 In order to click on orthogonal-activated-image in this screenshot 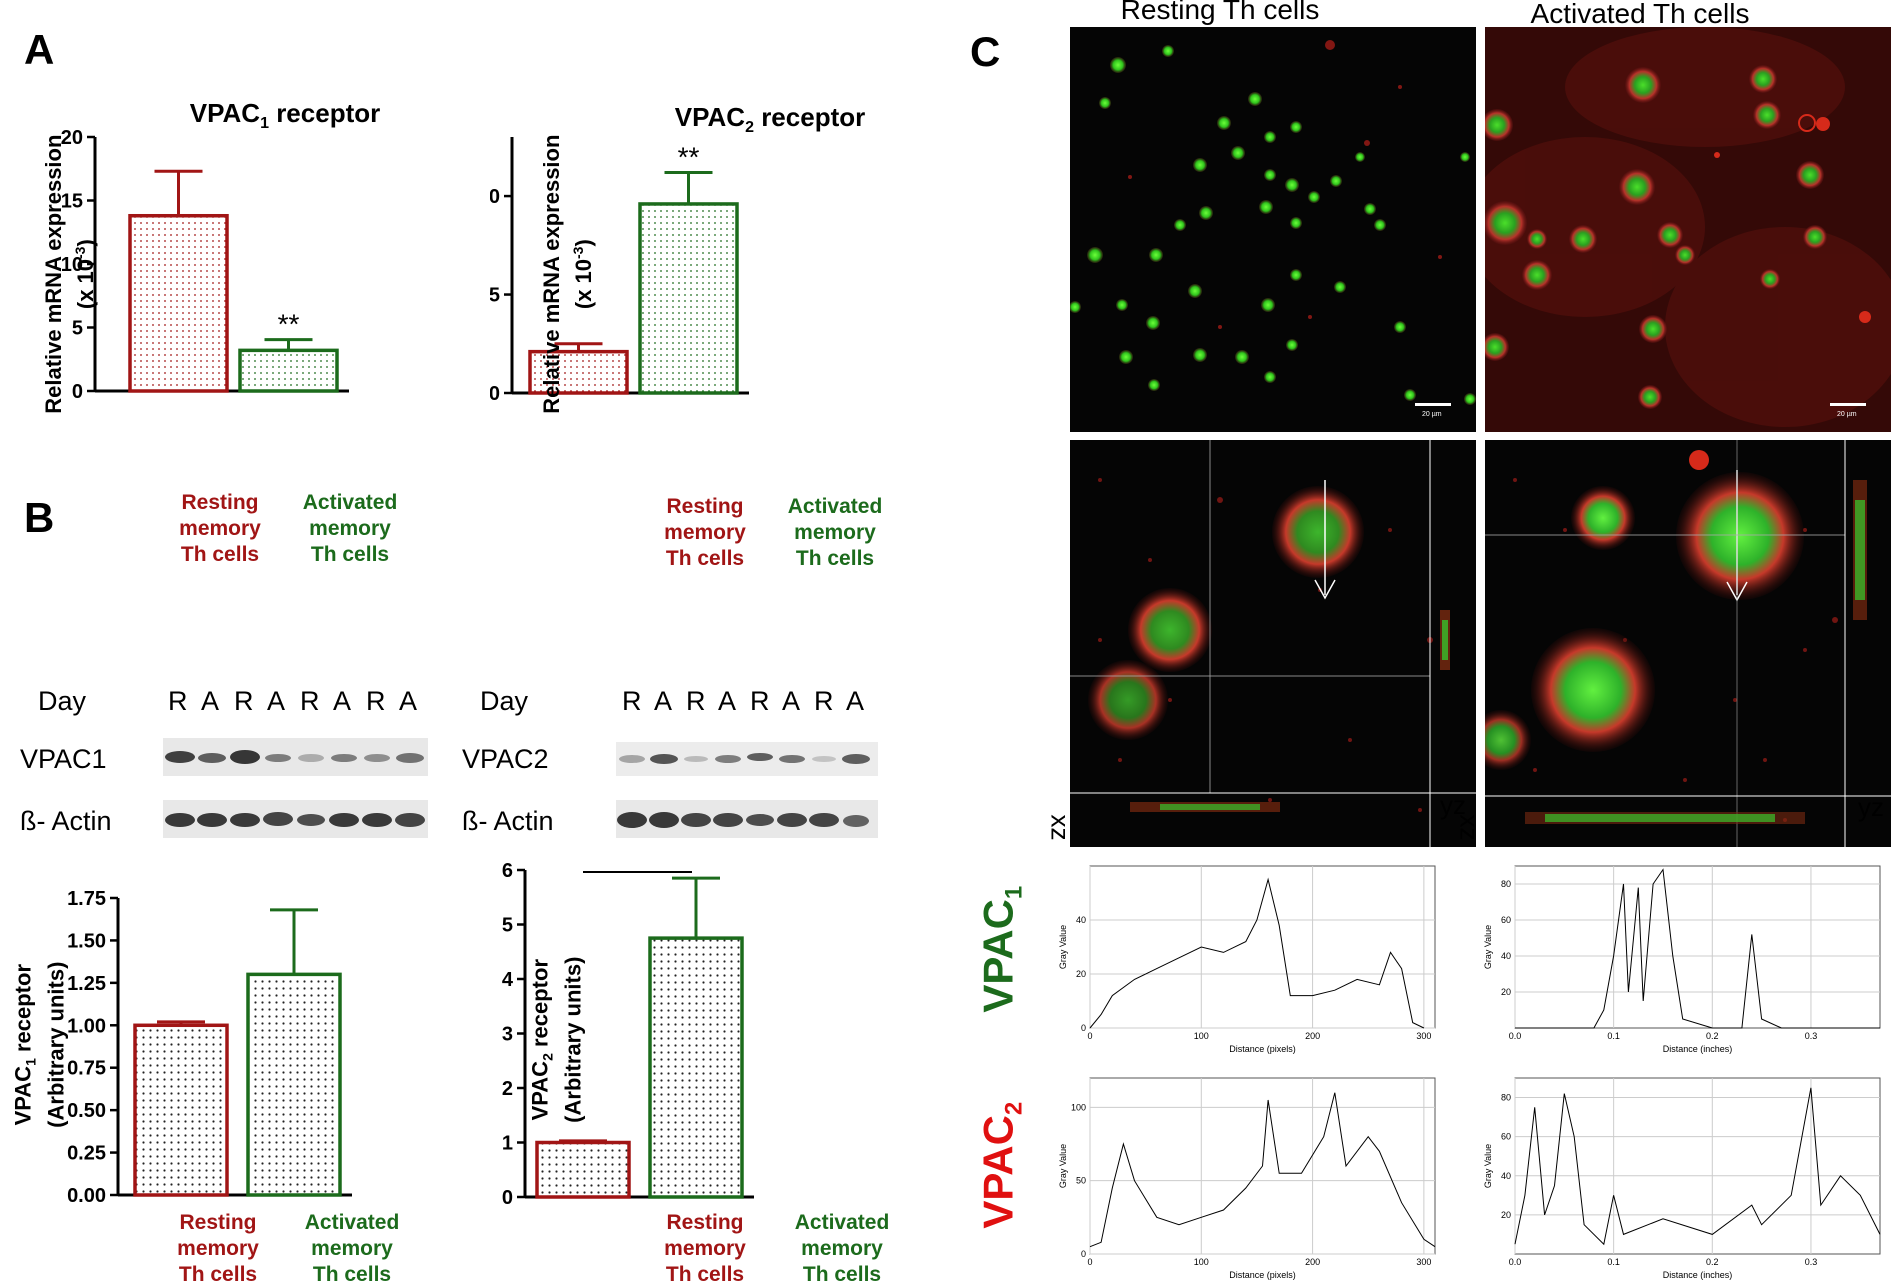, I will do `click(1688, 643)`.